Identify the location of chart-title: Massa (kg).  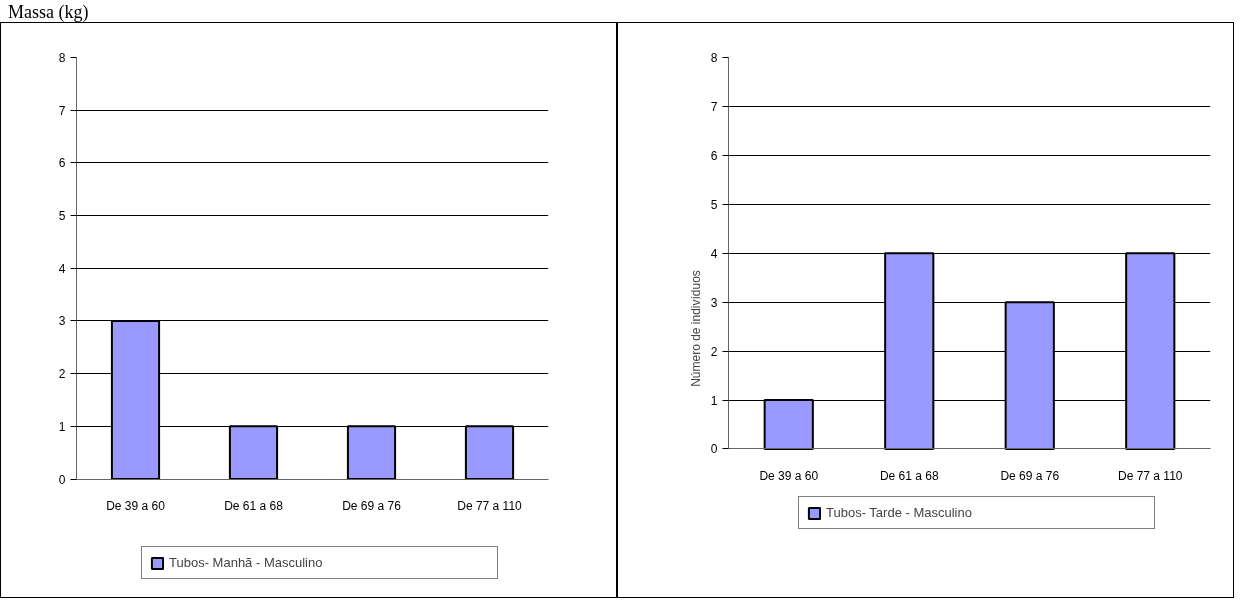
(48, 12).